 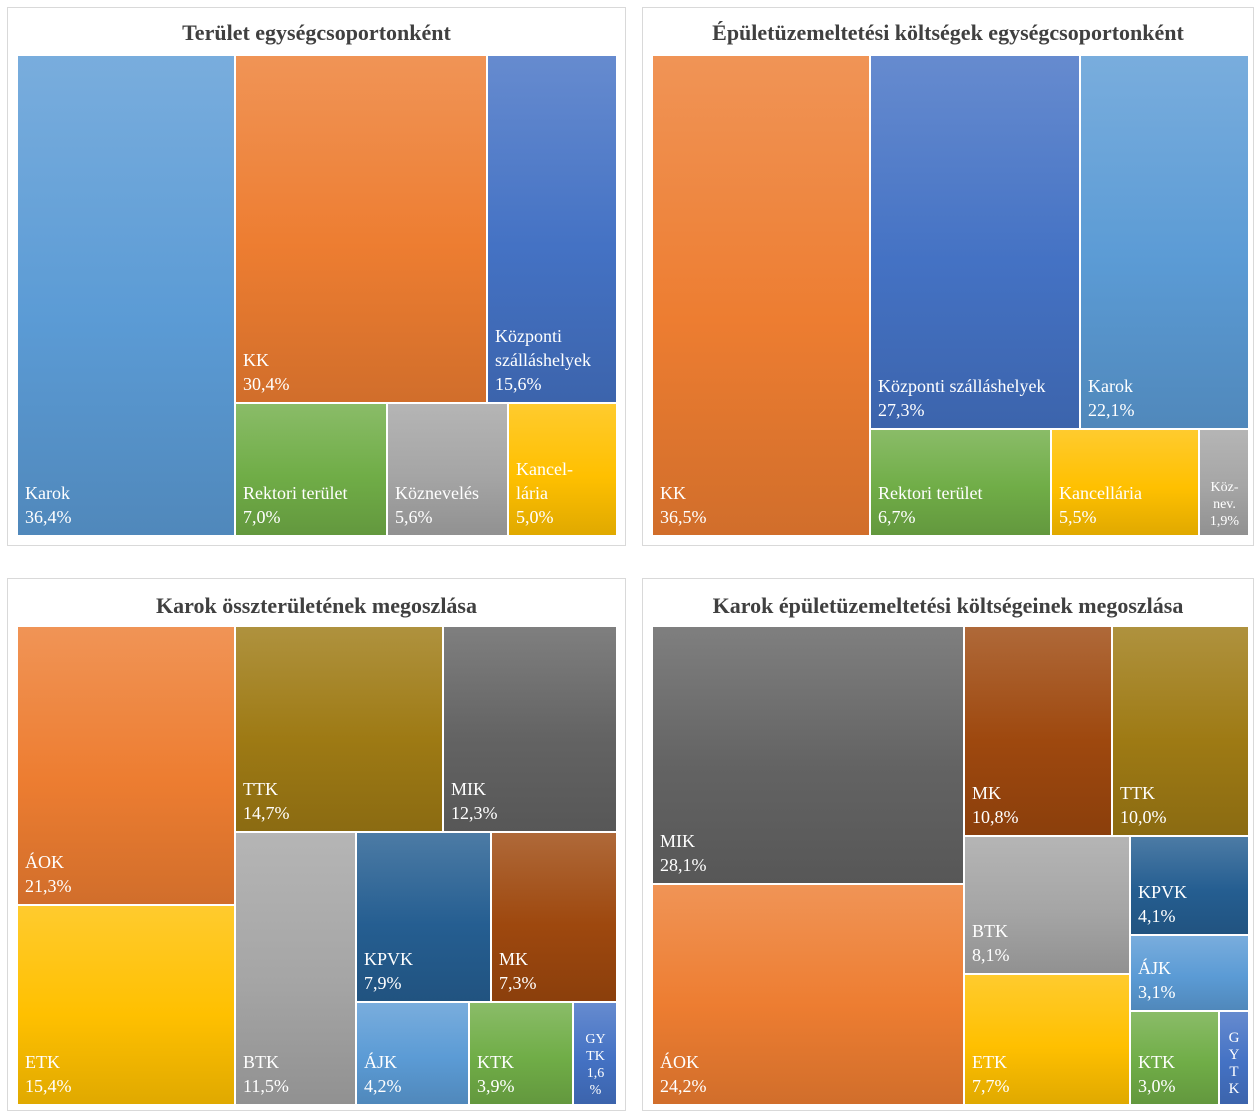 I want to click on tile-label-line: 1,9%, so click(x=1224, y=521).